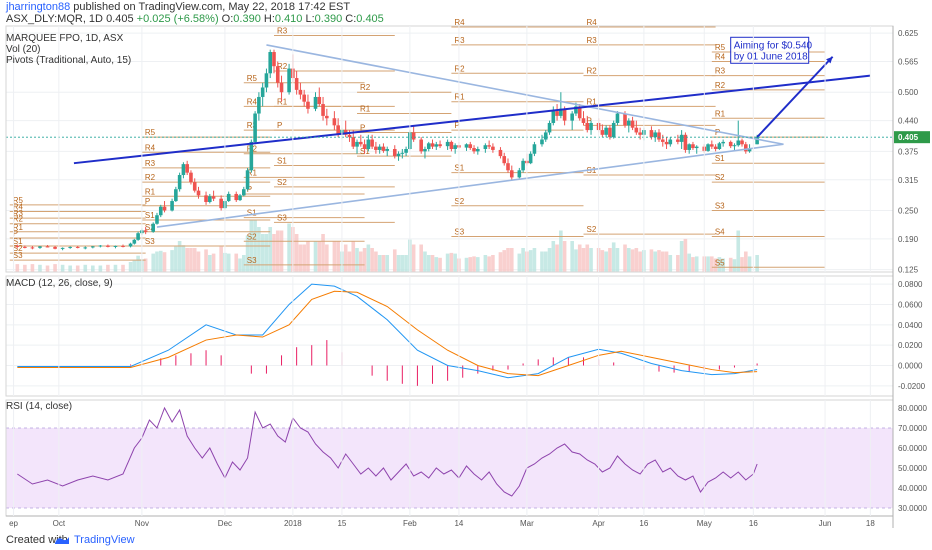 This screenshot has height=550, width=932. I want to click on trendline-upper-resistance, so click(525, 95).